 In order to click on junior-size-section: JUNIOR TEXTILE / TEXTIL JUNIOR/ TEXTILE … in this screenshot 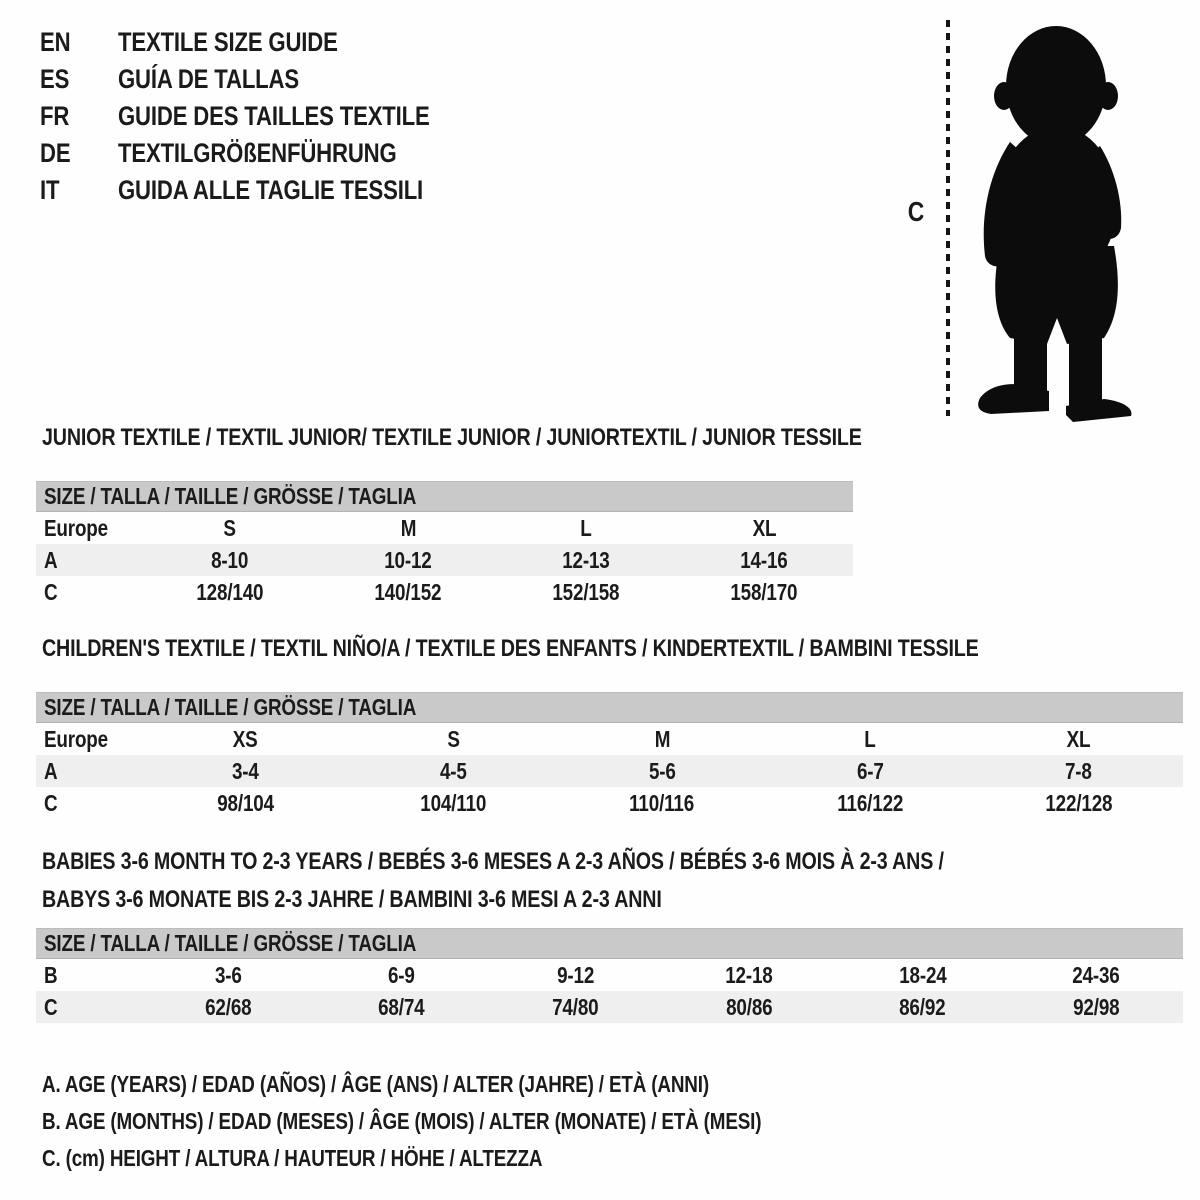, I will do `click(449, 516)`.